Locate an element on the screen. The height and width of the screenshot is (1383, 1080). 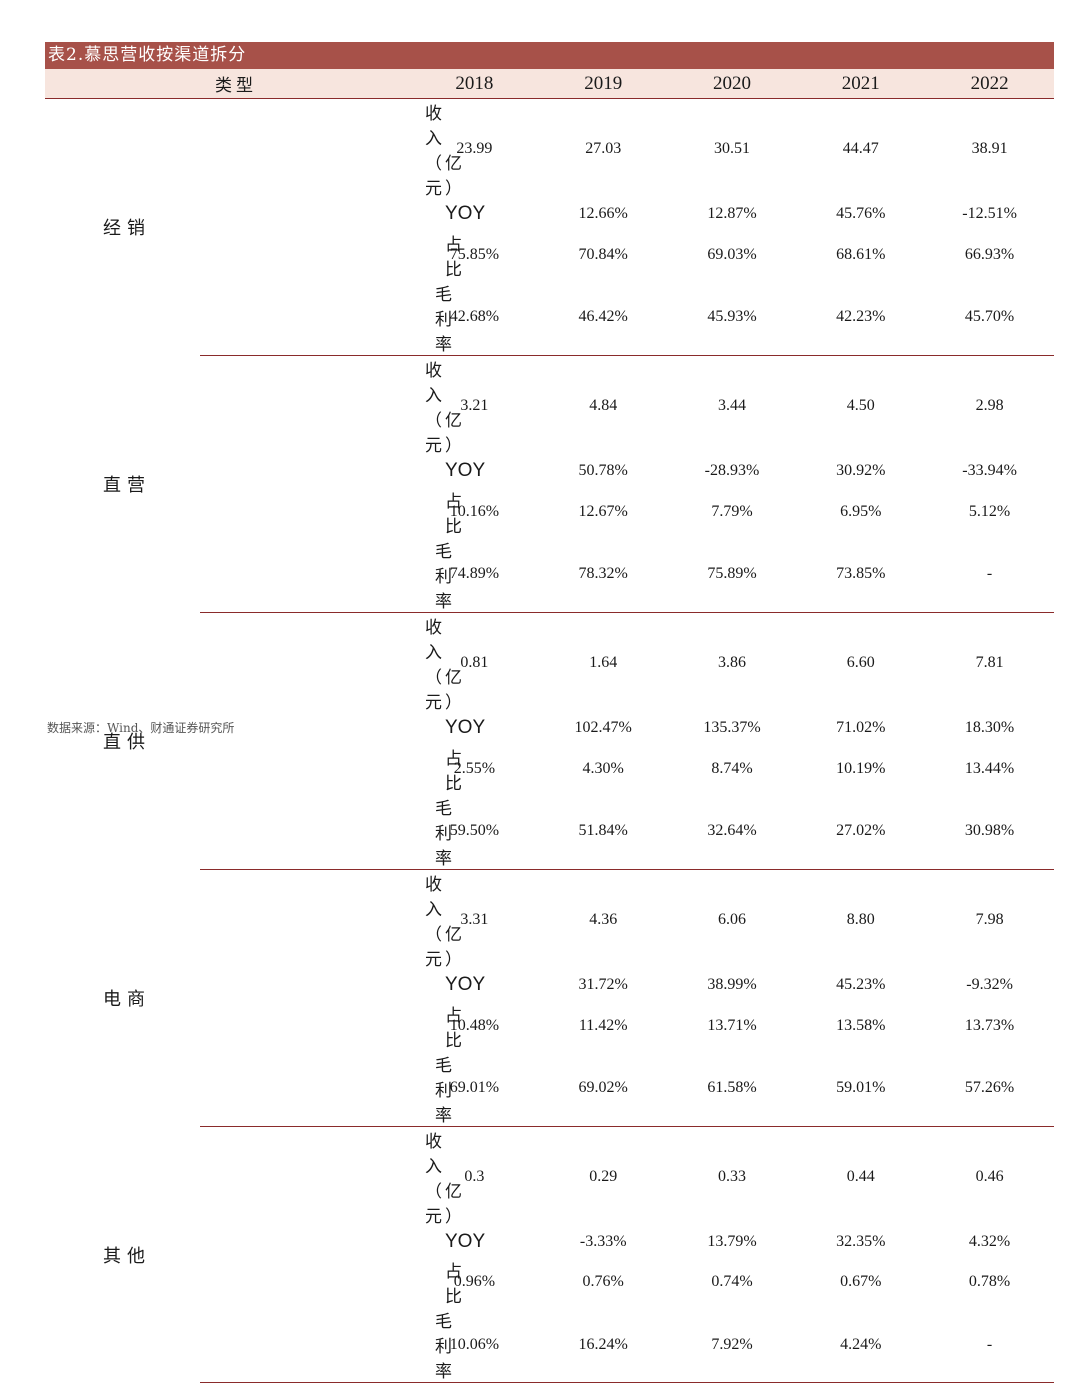
table-cell: 12.66% is located at coordinates (603, 214).